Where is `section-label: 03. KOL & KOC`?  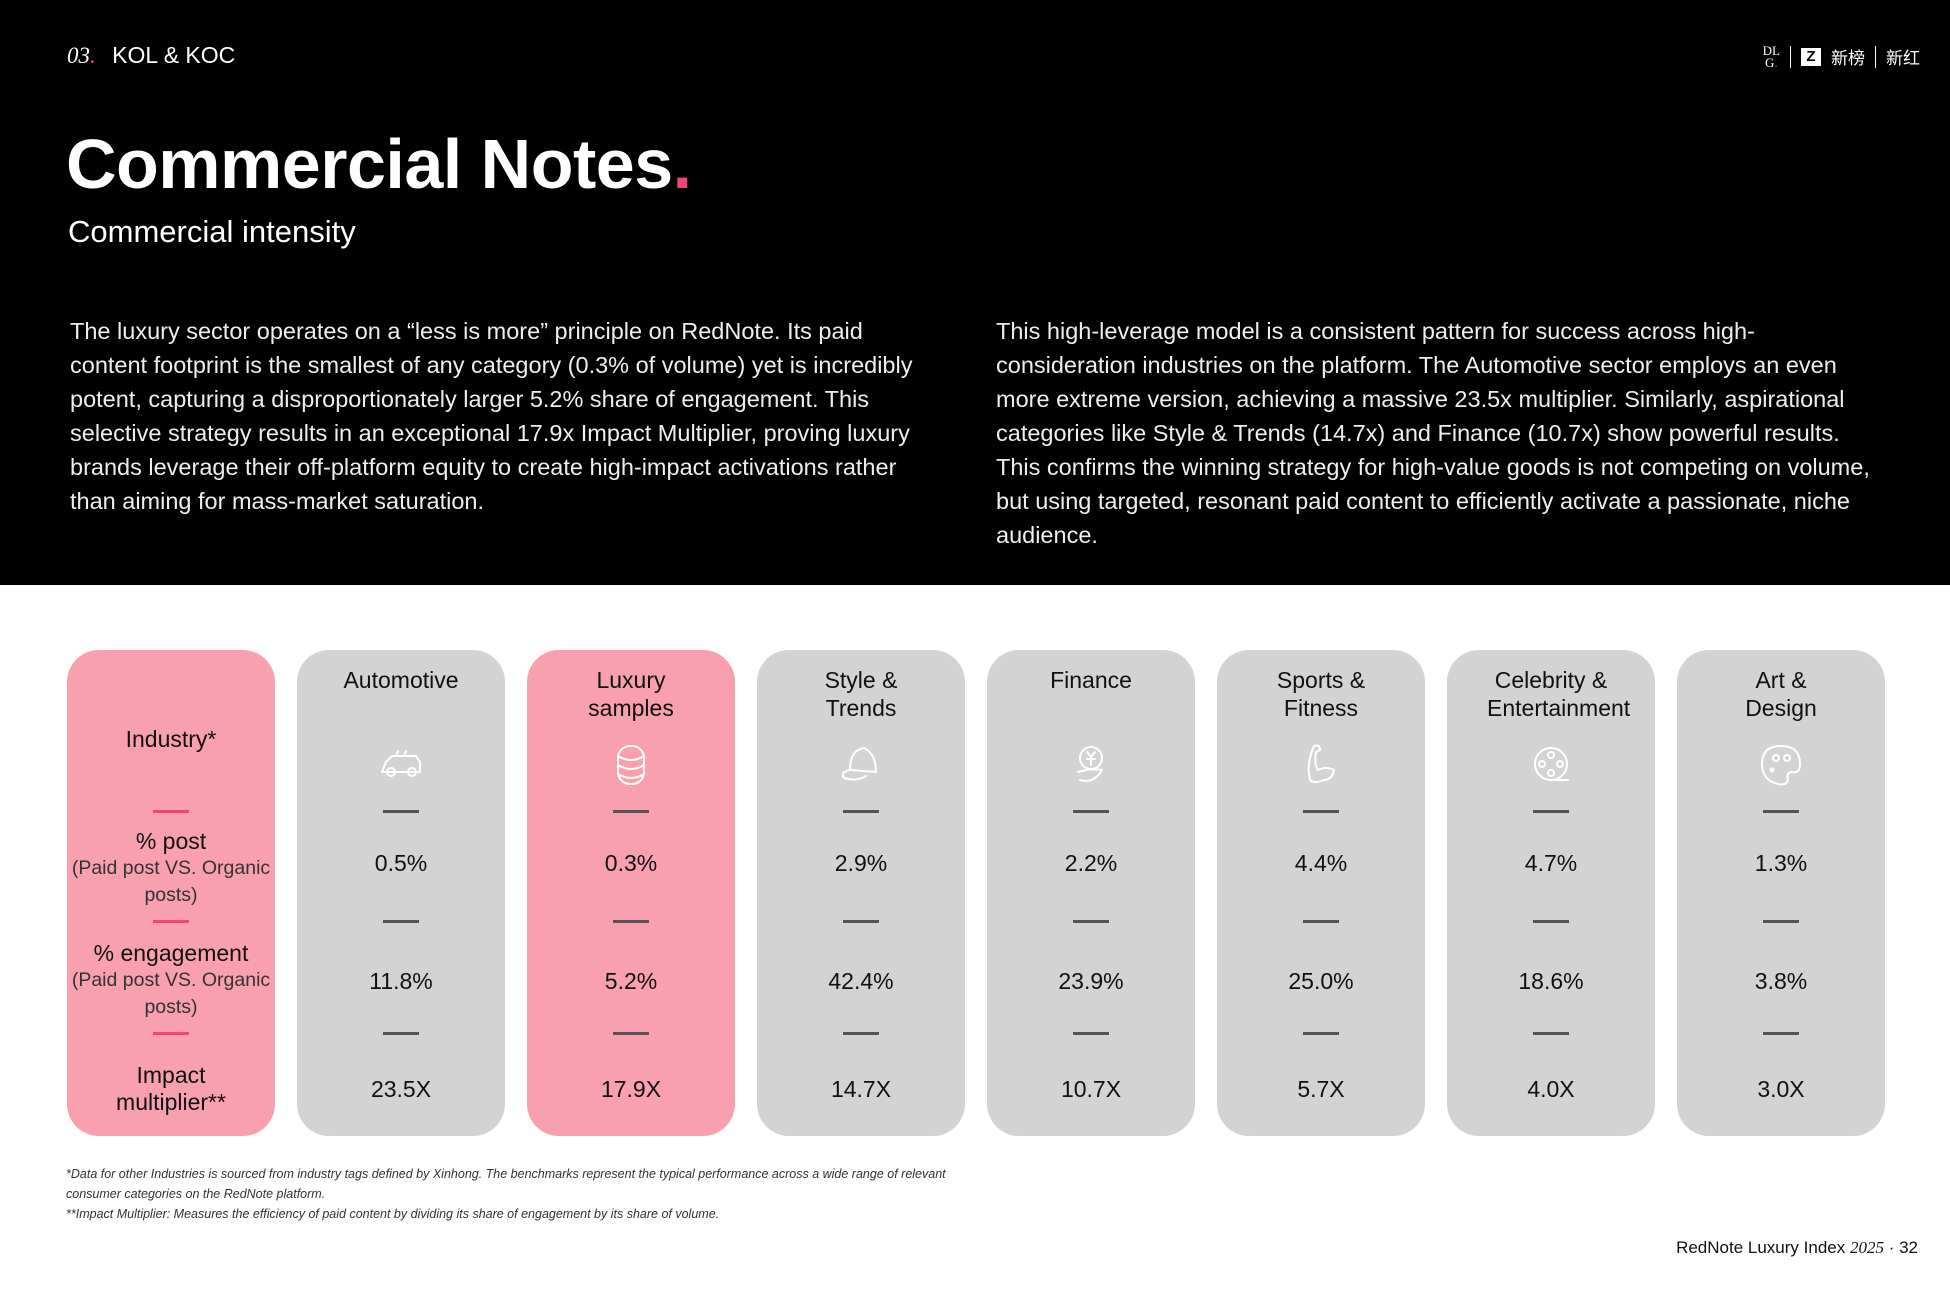
section-label: 03. KOL & KOC is located at coordinates (151, 55).